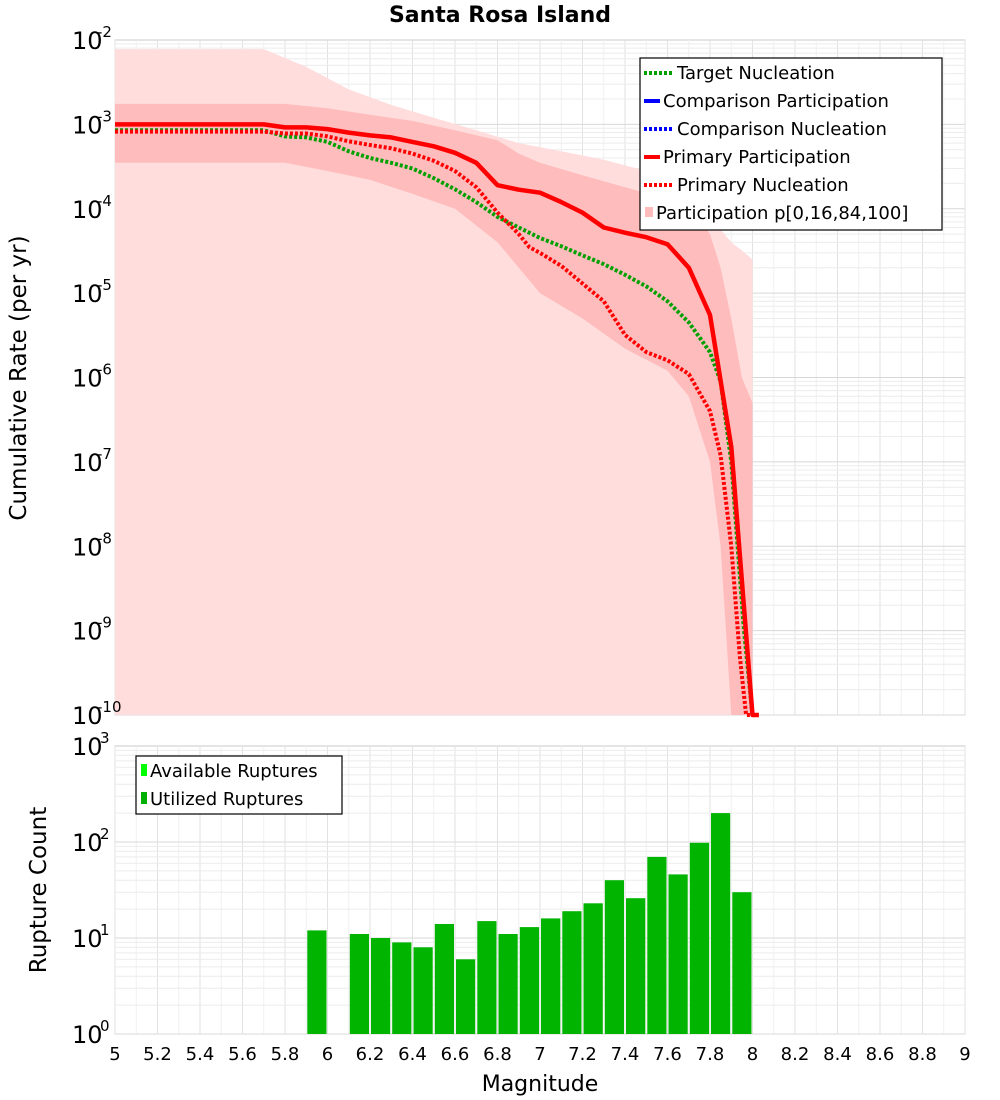  What do you see at coordinates (109, 707) in the screenshot?
I see `y-tick-exponent: -10` at bounding box center [109, 707].